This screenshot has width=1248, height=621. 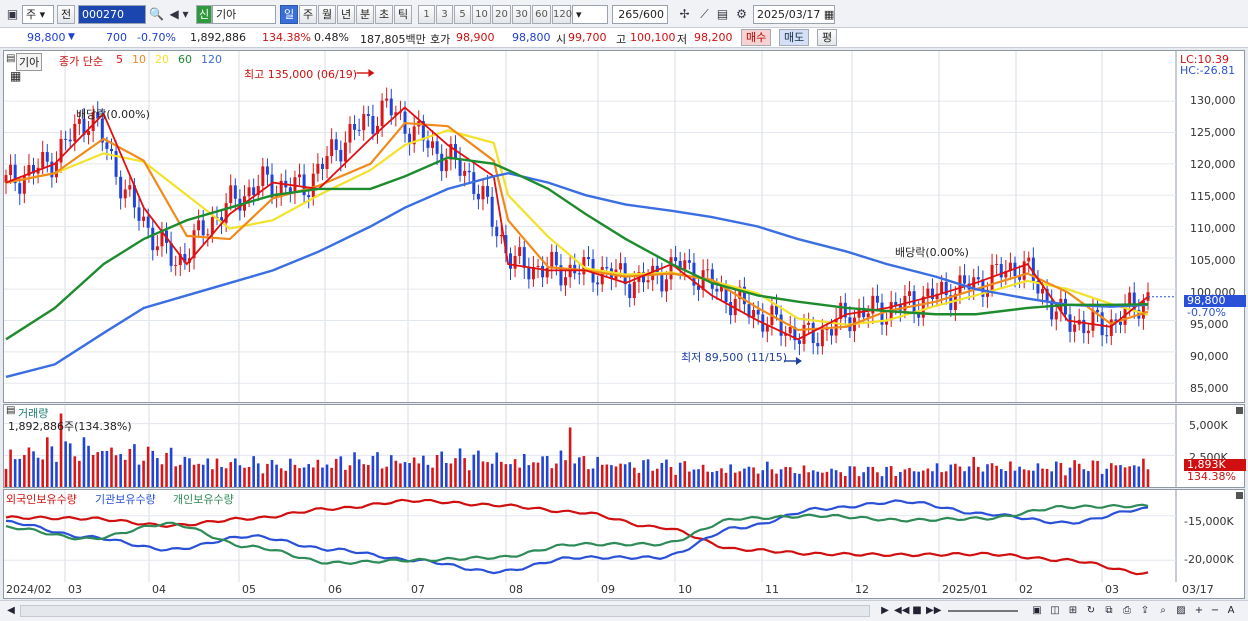 What do you see at coordinates (41, 499) in the screenshot?
I see `holding-legend-0: 외국인보유수량` at bounding box center [41, 499].